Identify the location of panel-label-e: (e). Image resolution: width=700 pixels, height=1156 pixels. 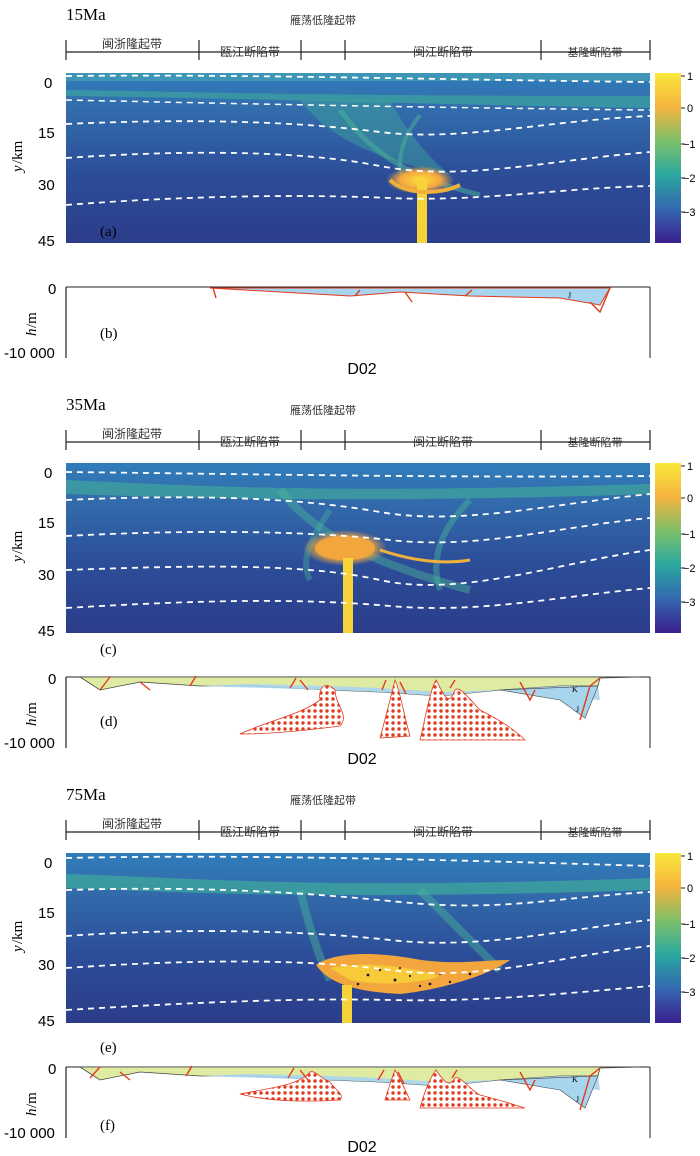
(108, 1048).